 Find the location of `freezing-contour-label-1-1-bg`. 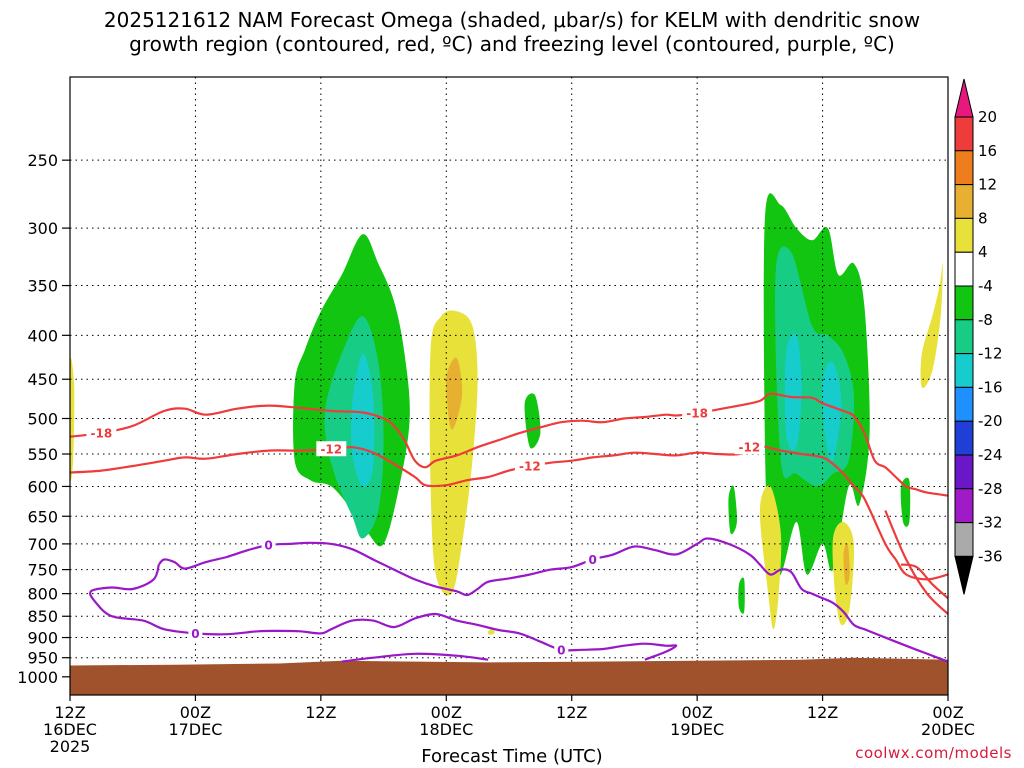

freezing-contour-label-1-1-bg is located at coordinates (561, 649).